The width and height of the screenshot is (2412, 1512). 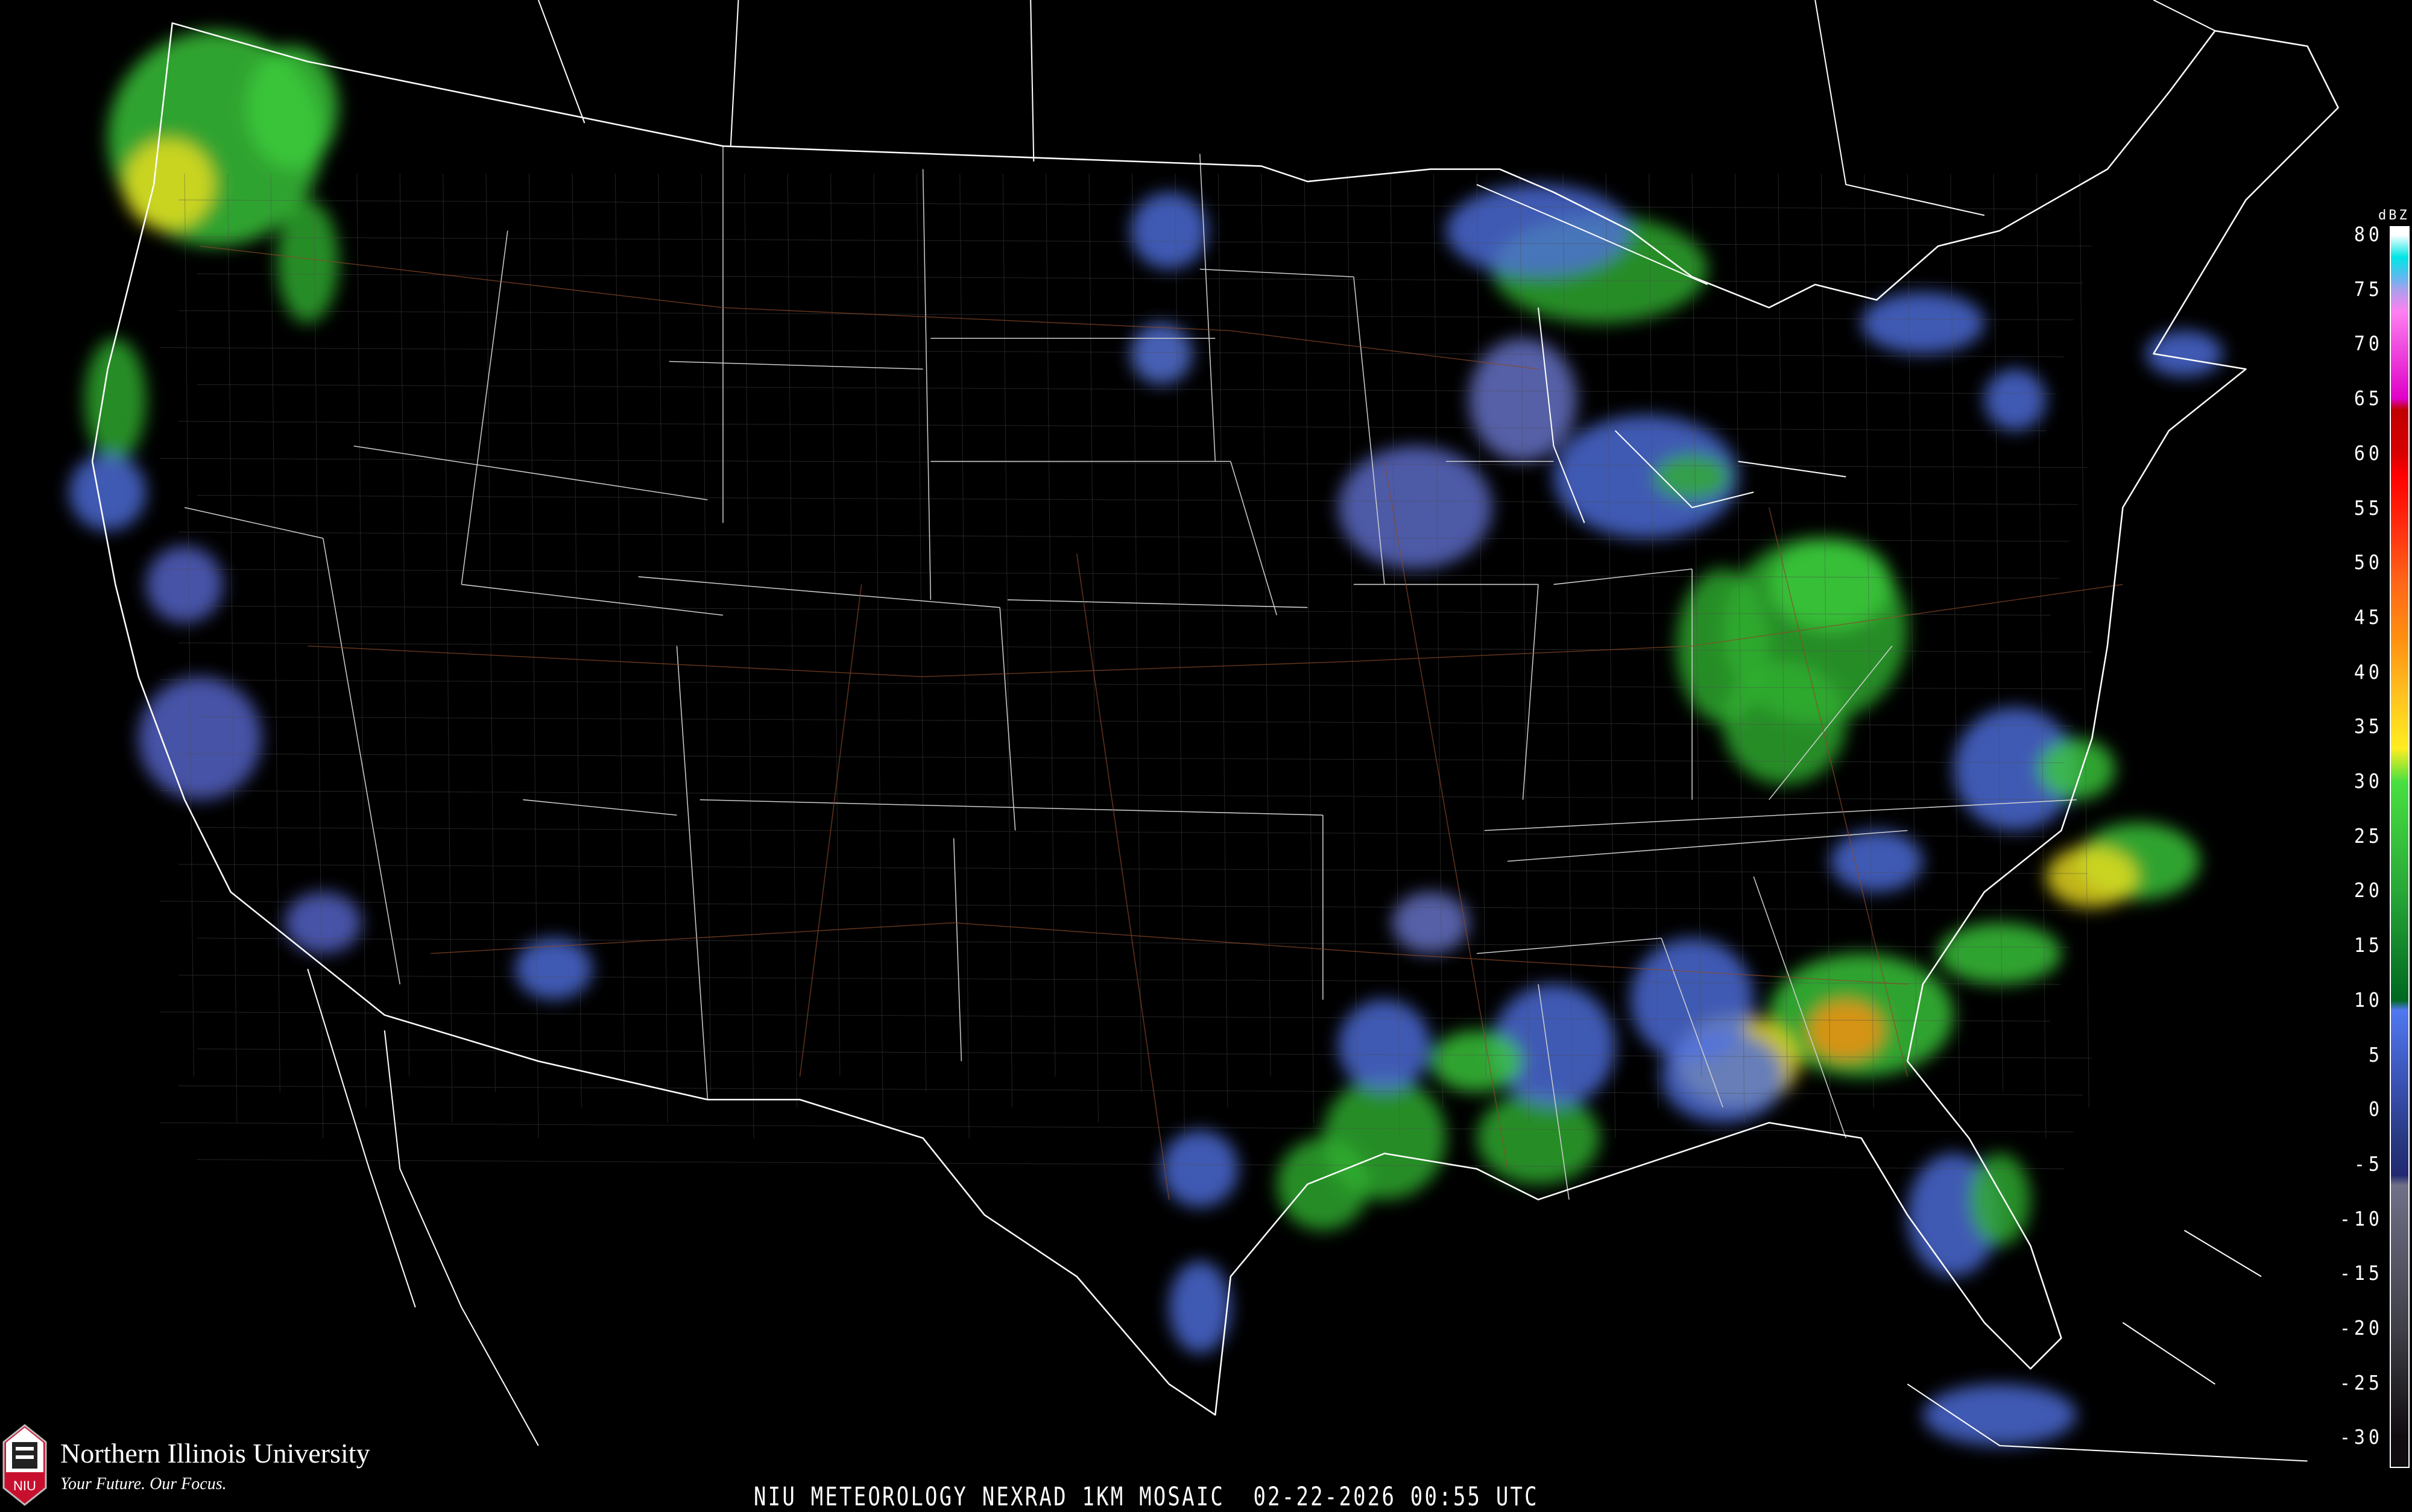 I want to click on color-scale-bar, so click(x=2400, y=847).